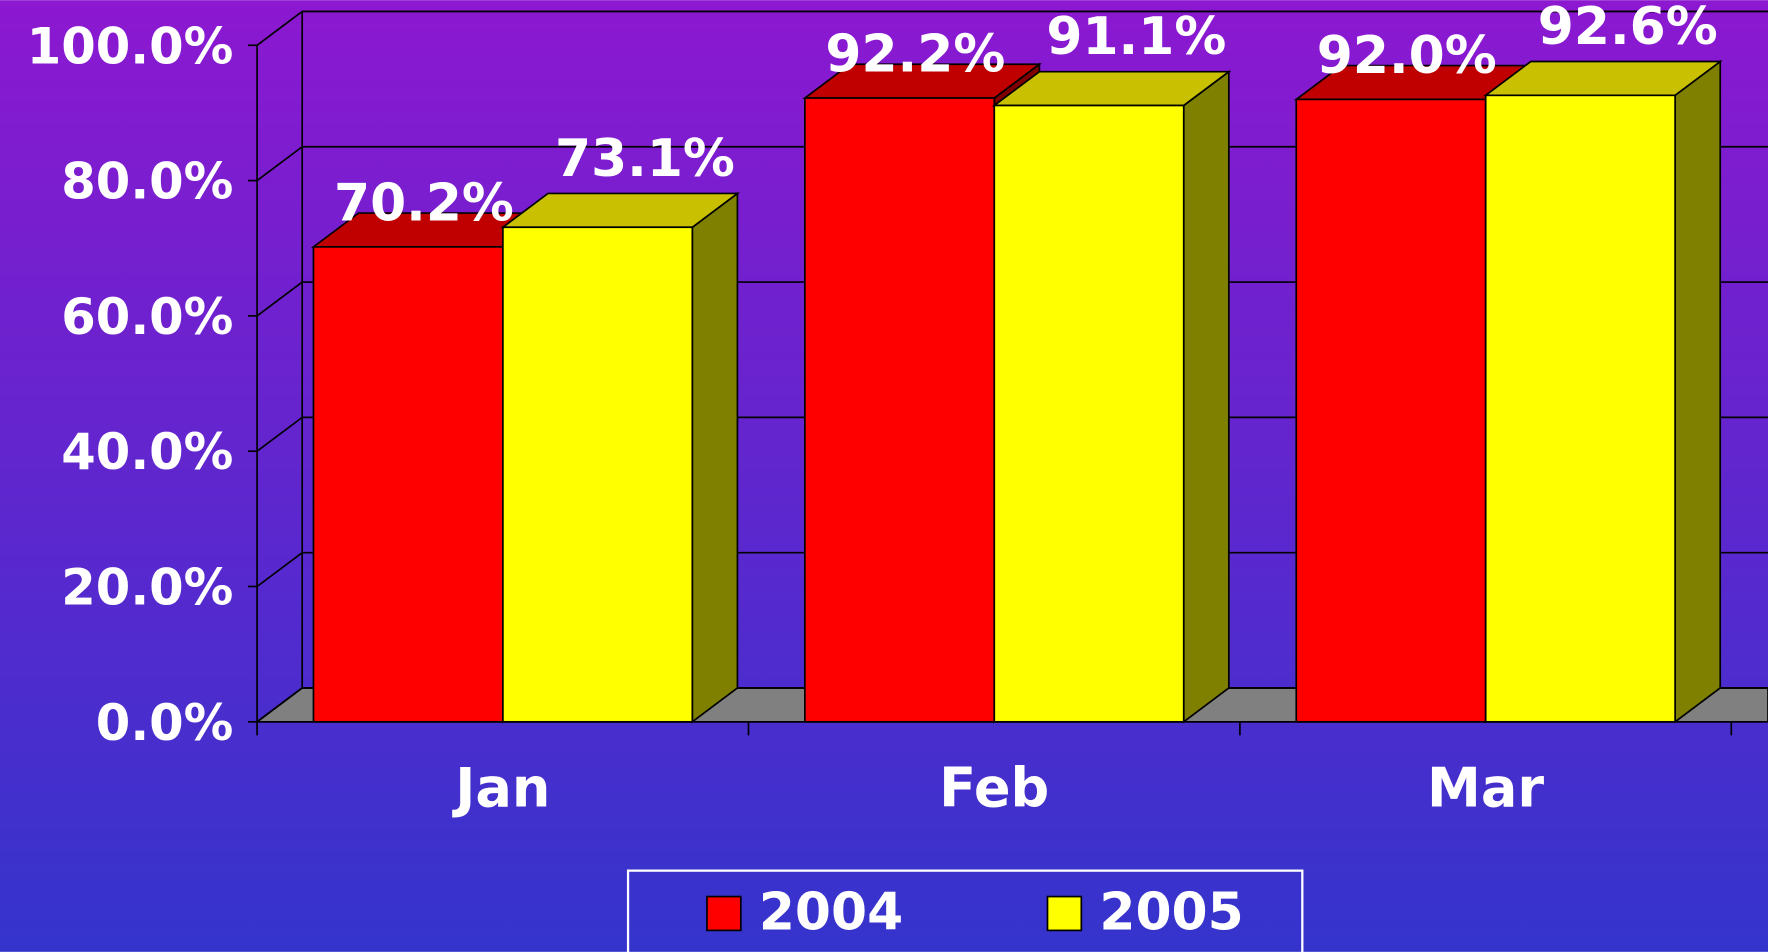 This screenshot has height=952, width=1768. Describe the element at coordinates (965, 910) in the screenshot. I see `legend-box` at that location.